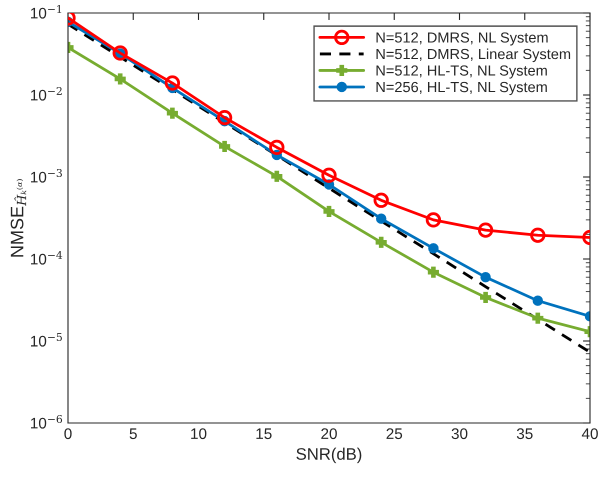  What do you see at coordinates (68, 434) in the screenshot?
I see `x-tick-label: 0` at bounding box center [68, 434].